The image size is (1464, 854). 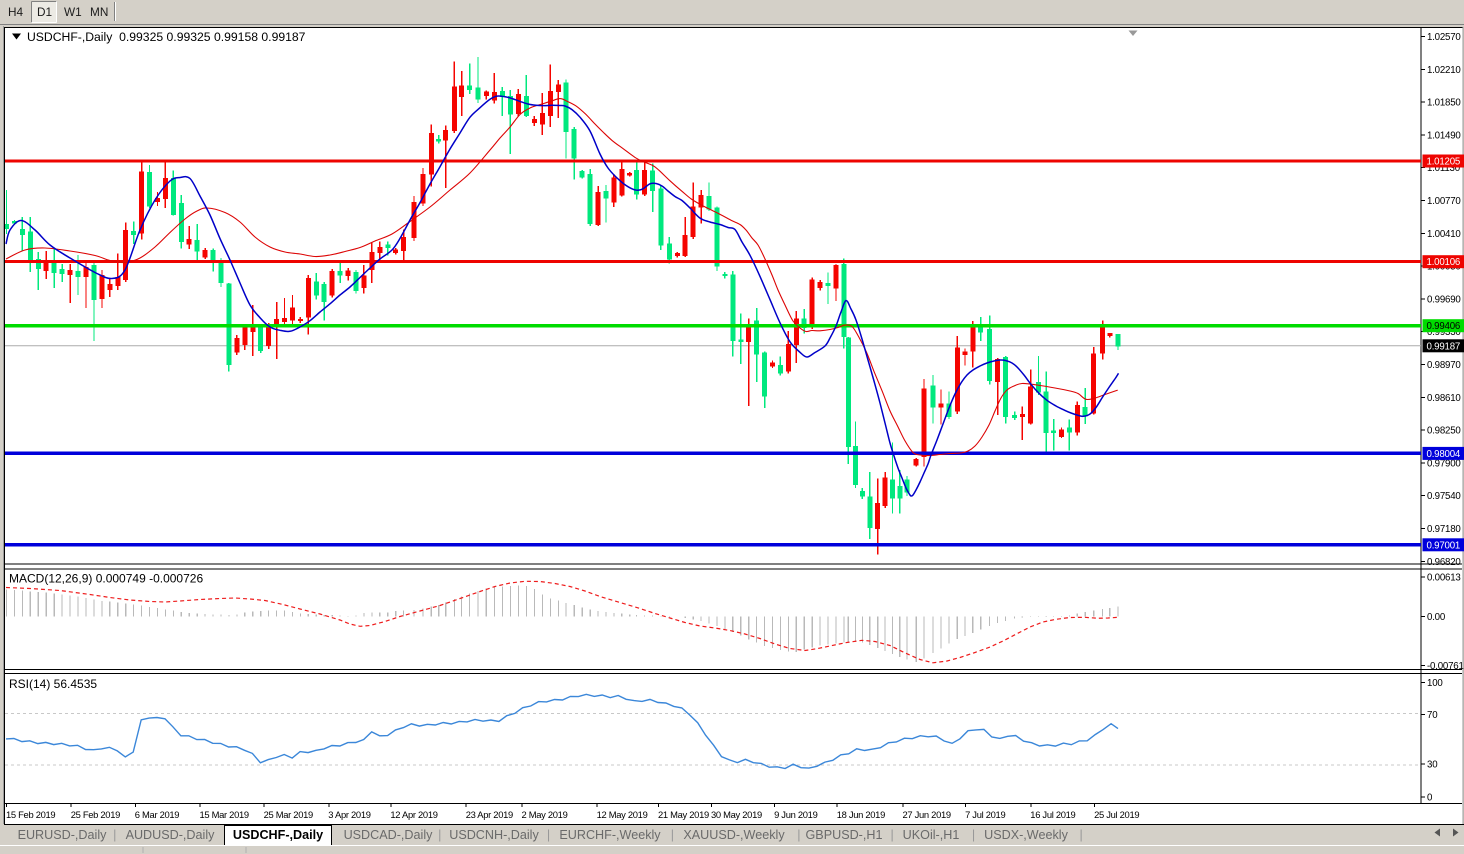 I want to click on svg-text: 0.97001, so click(x=1444, y=545).